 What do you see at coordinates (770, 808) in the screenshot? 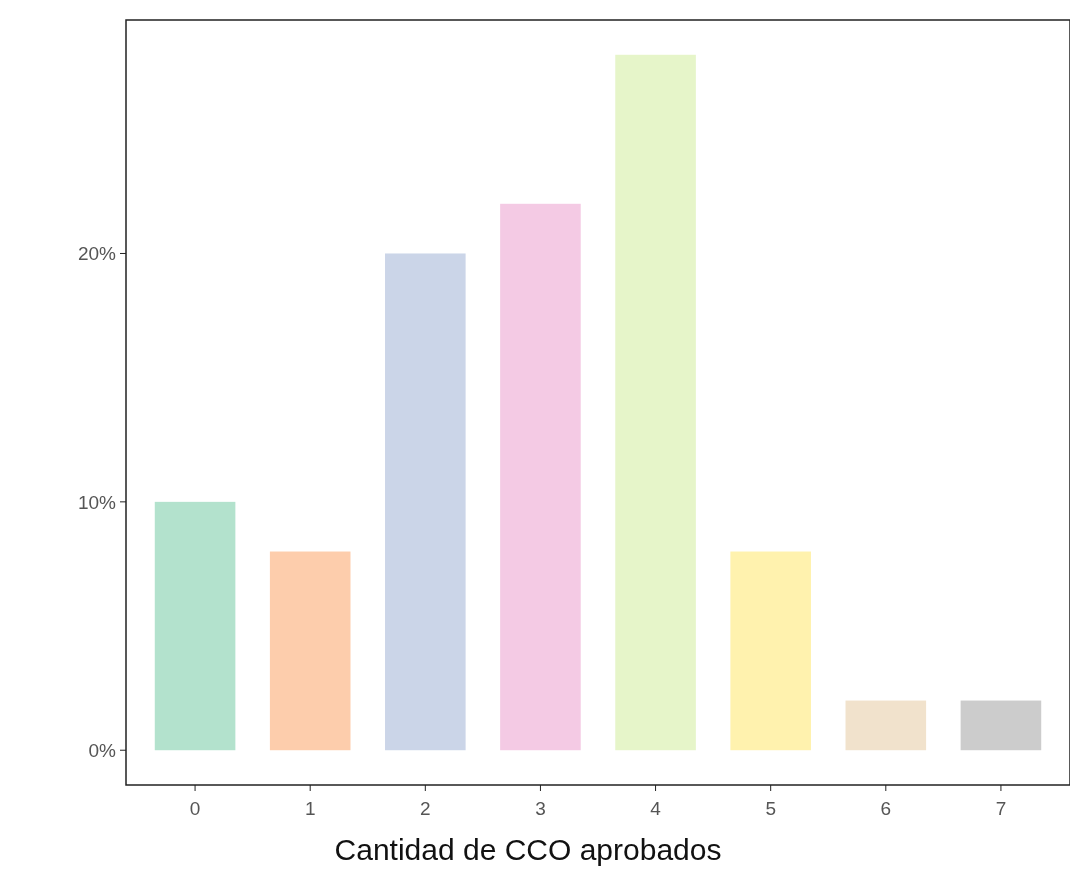
I see `x-tick-label: 5` at bounding box center [770, 808].